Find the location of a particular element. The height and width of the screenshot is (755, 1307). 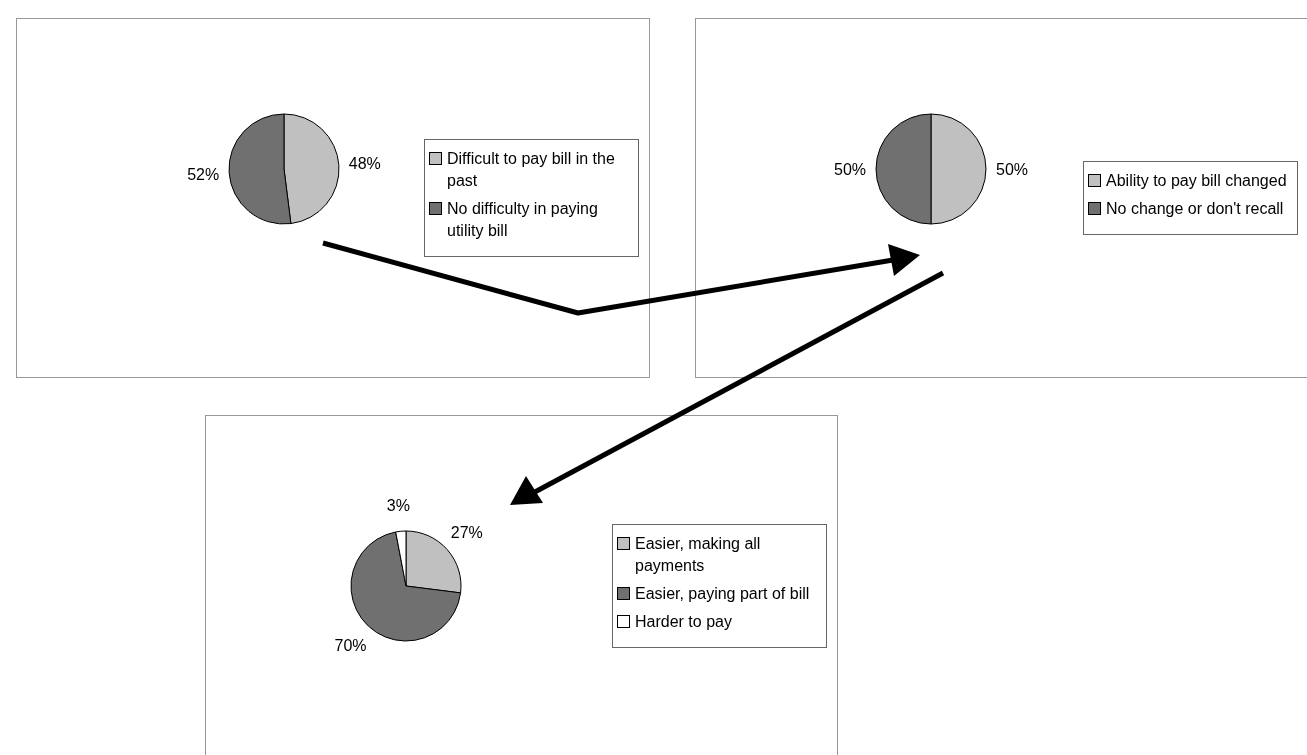

data-label: 3% is located at coordinates (398, 505).